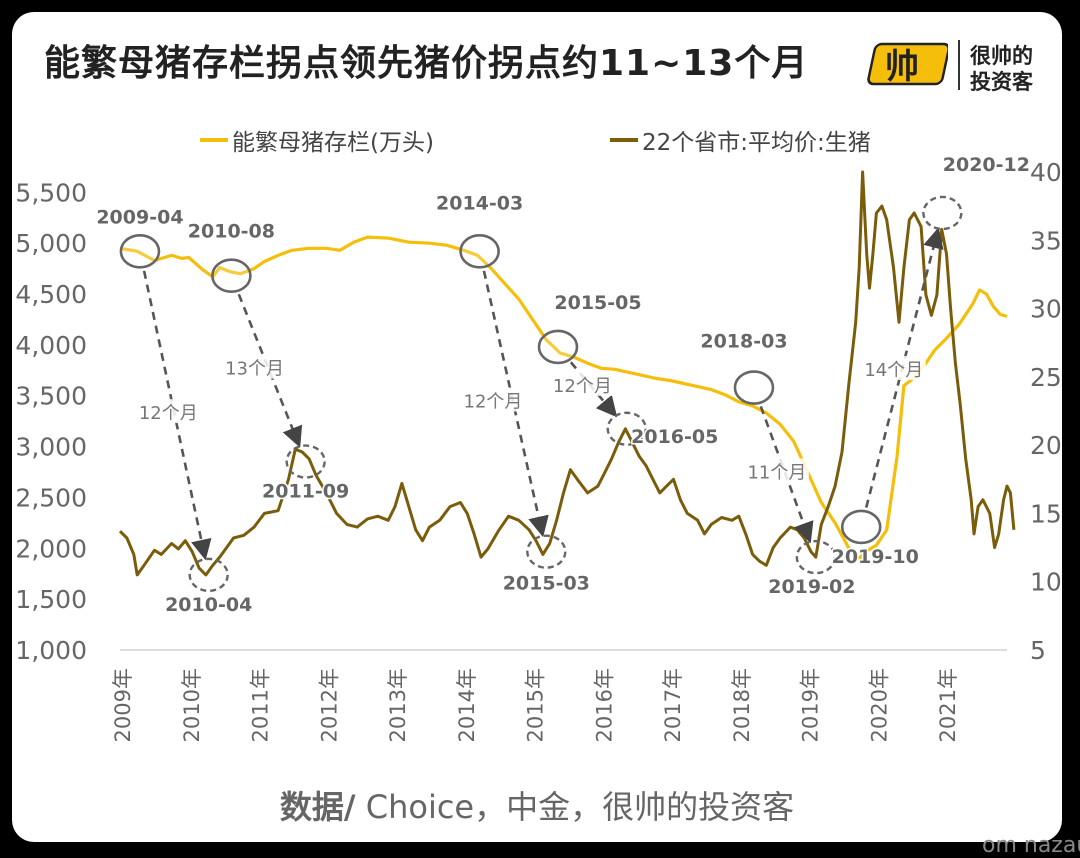 The image size is (1080, 858). What do you see at coordinates (479, 203) in the screenshot?
I see `annotation-label: 2014-03` at bounding box center [479, 203].